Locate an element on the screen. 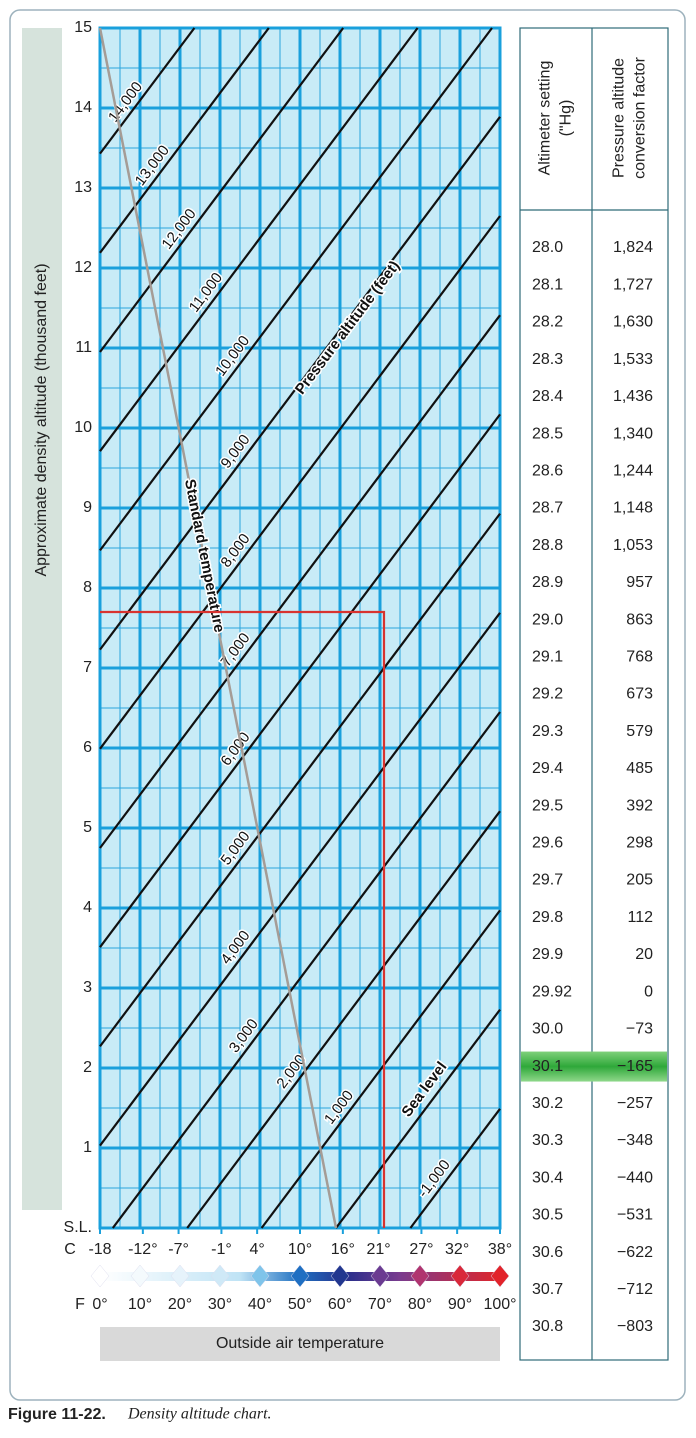 This screenshot has height=1438, width=696. x-tick-label: 20° is located at coordinates (180, 1304).